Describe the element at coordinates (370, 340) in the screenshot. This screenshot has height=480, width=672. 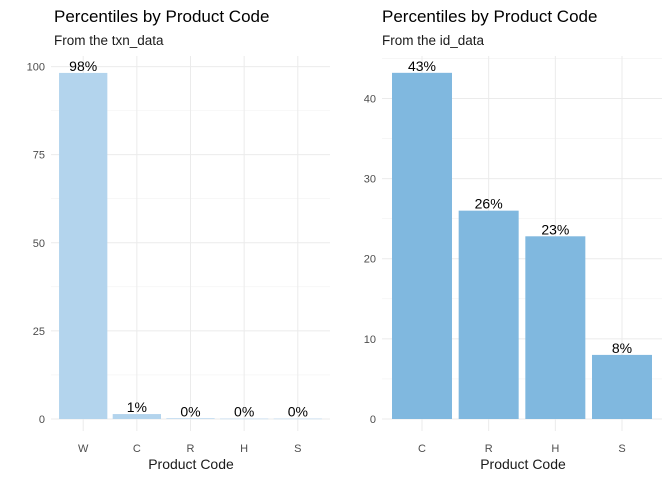
I see `y-tick-label: 10` at that location.